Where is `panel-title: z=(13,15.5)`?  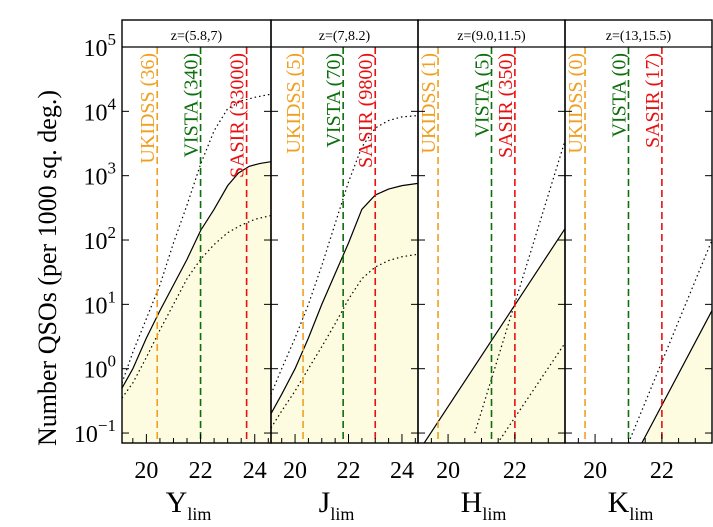 panel-title: z=(13,15.5) is located at coordinates (639, 36).